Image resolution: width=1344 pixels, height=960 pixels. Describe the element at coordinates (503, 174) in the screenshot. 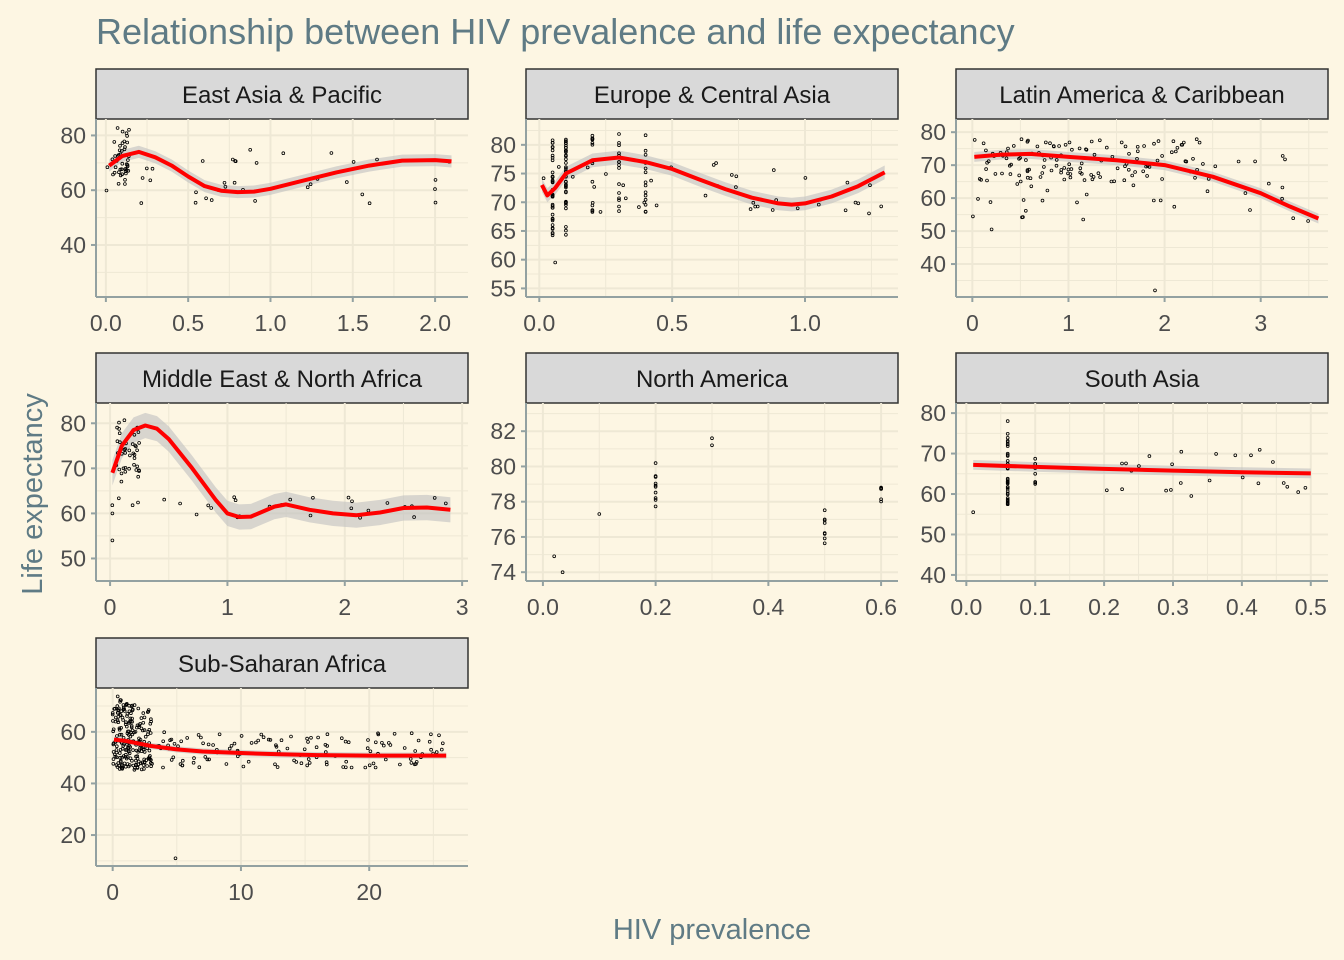

I see `y-tick-label: 75` at that location.